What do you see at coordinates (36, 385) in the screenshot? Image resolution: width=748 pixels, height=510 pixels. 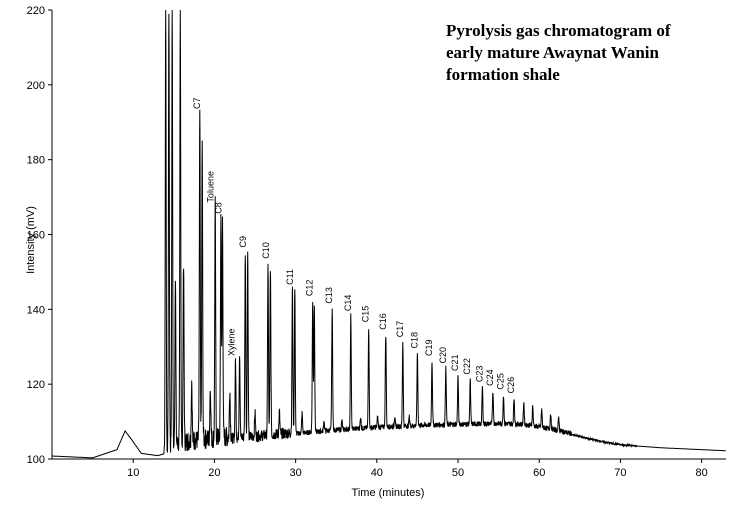 I see `y-tick-label: 120` at bounding box center [36, 385].